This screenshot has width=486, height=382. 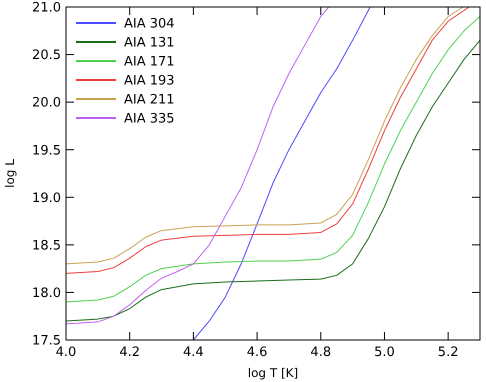 What do you see at coordinates (46, 8) in the screenshot?
I see `y-tick-label: 21.0` at bounding box center [46, 8].